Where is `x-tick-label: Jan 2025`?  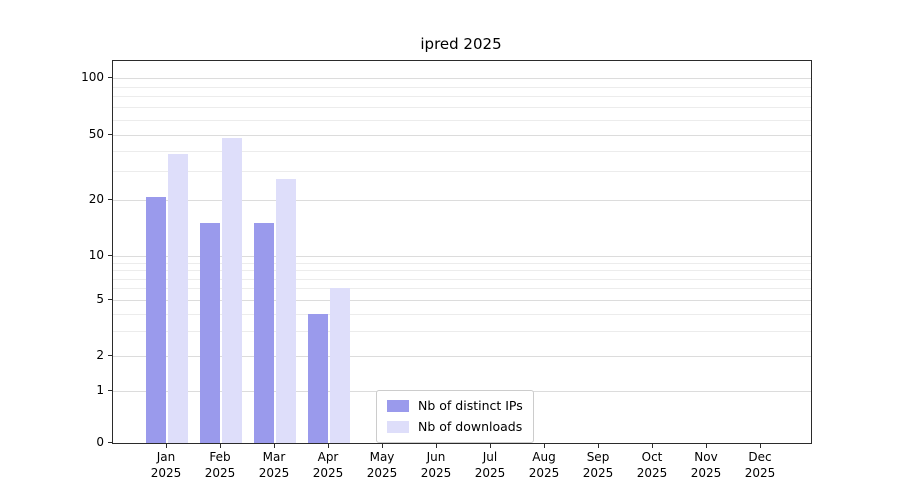 x-tick-label: Jan 2025 is located at coordinates (166, 465).